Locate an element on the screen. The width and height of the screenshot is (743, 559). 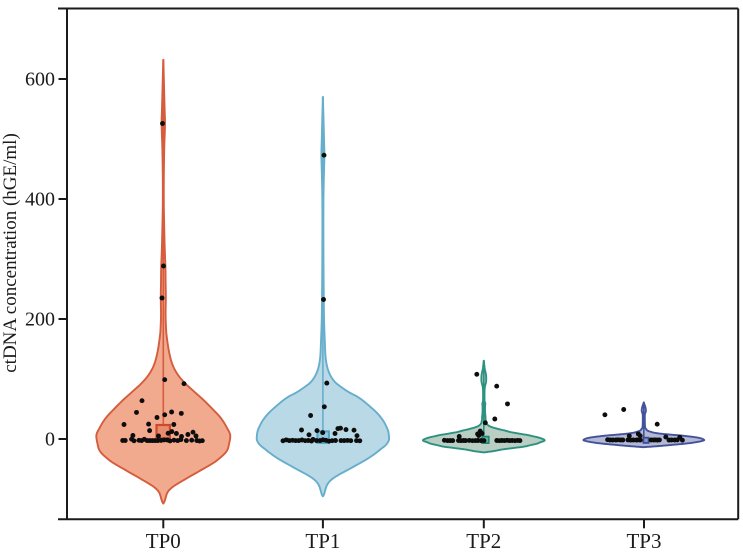
svg-text: ctDNA concentration (hGE/ml) is located at coordinates (10, 253).